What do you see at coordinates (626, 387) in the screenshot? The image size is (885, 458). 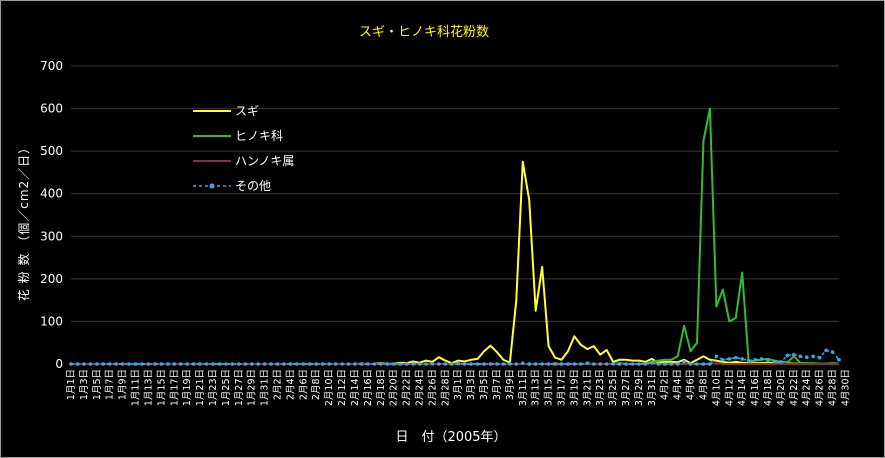 I see `x-tick-label: 3月27日` at bounding box center [626, 387].